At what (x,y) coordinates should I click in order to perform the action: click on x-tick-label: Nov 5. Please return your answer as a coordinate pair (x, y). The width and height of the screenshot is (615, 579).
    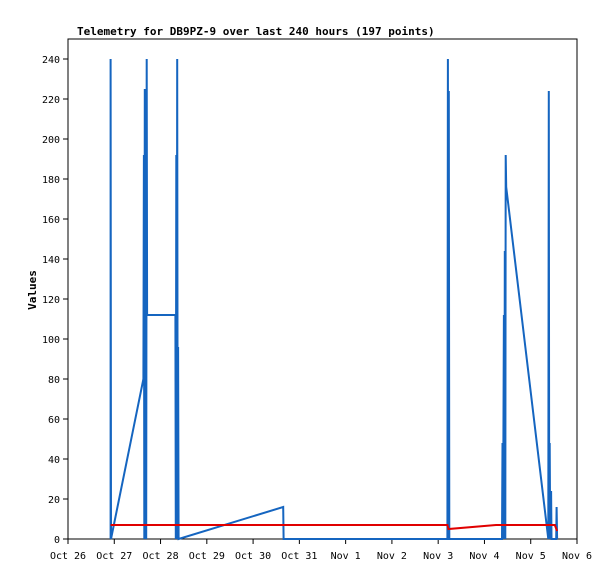
    Looking at the image, I should click on (531, 556).